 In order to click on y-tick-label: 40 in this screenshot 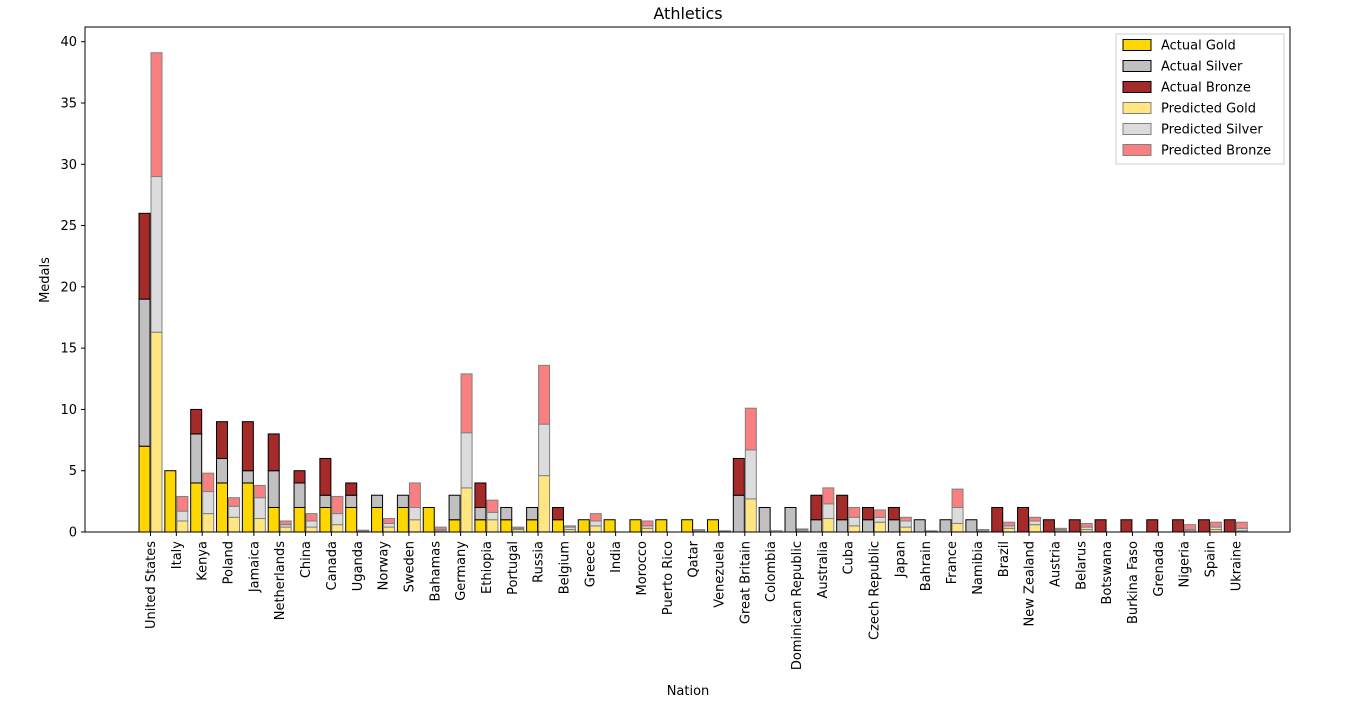, I will do `click(68, 42)`.